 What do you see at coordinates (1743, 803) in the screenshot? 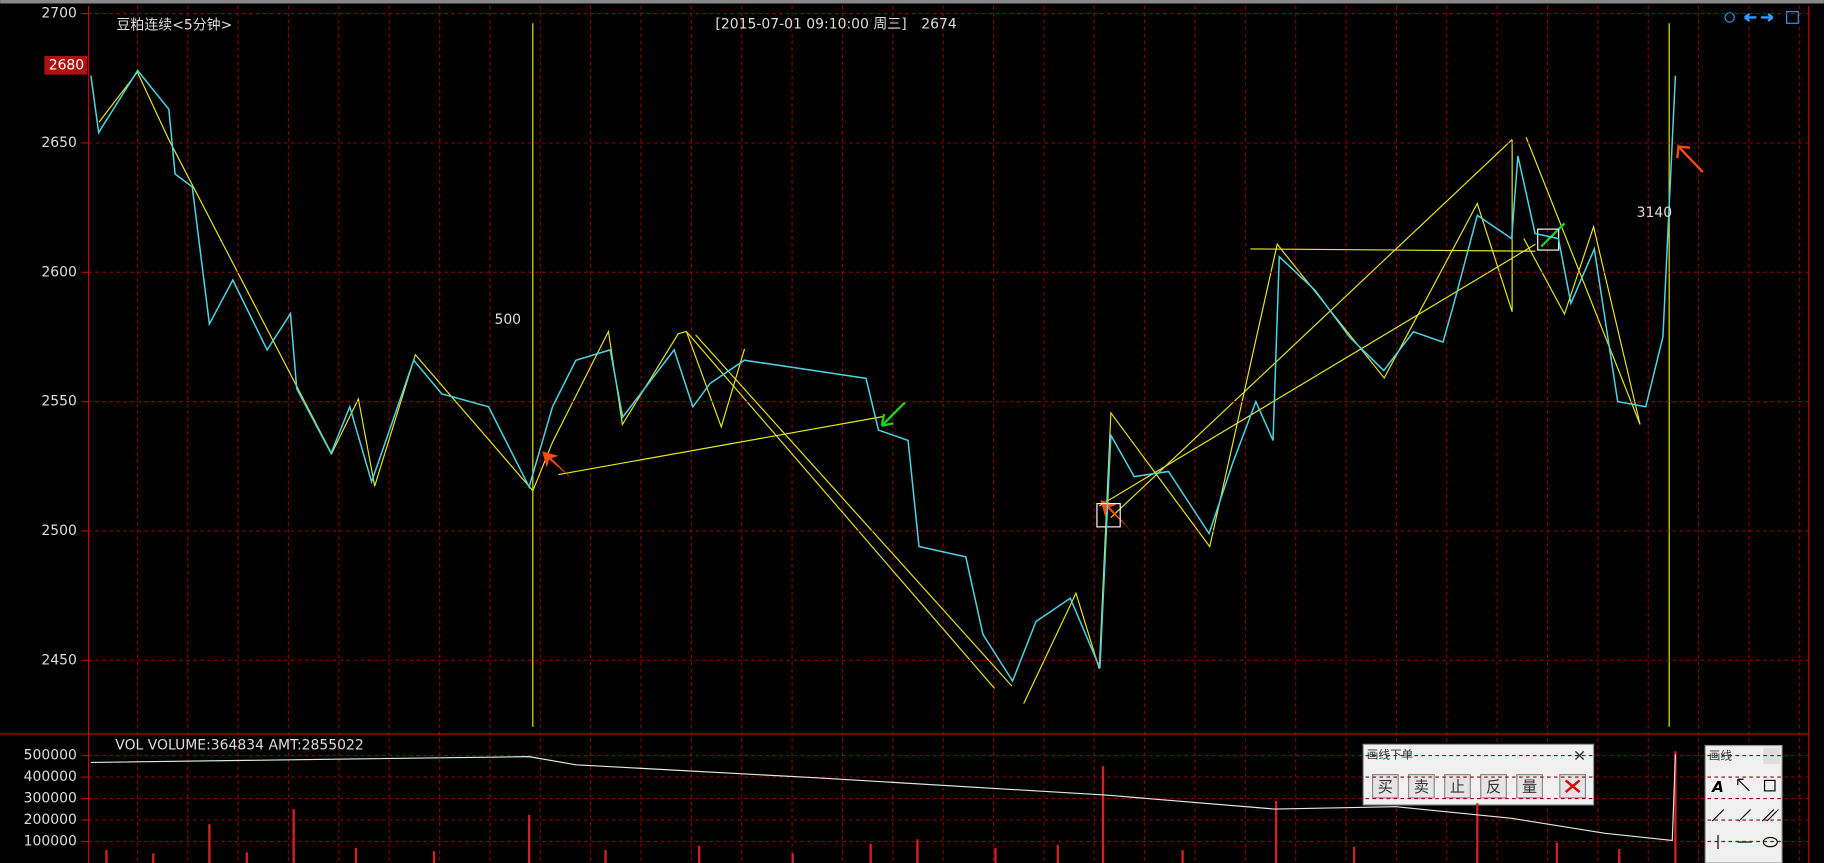
I see `draw-panel: 画线 A` at bounding box center [1743, 803].